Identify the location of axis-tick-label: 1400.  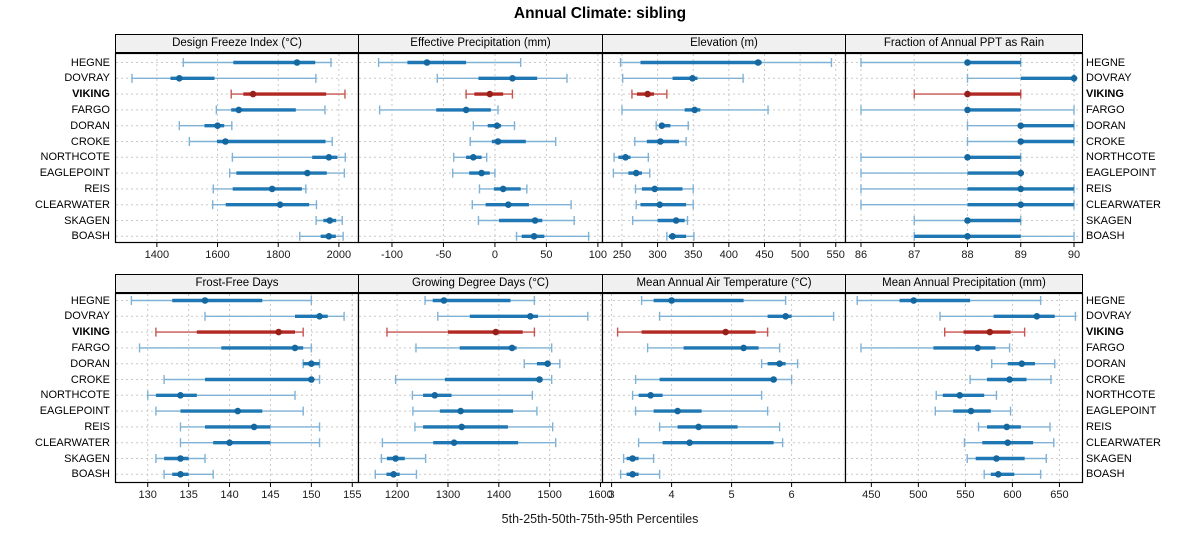
(499, 495).